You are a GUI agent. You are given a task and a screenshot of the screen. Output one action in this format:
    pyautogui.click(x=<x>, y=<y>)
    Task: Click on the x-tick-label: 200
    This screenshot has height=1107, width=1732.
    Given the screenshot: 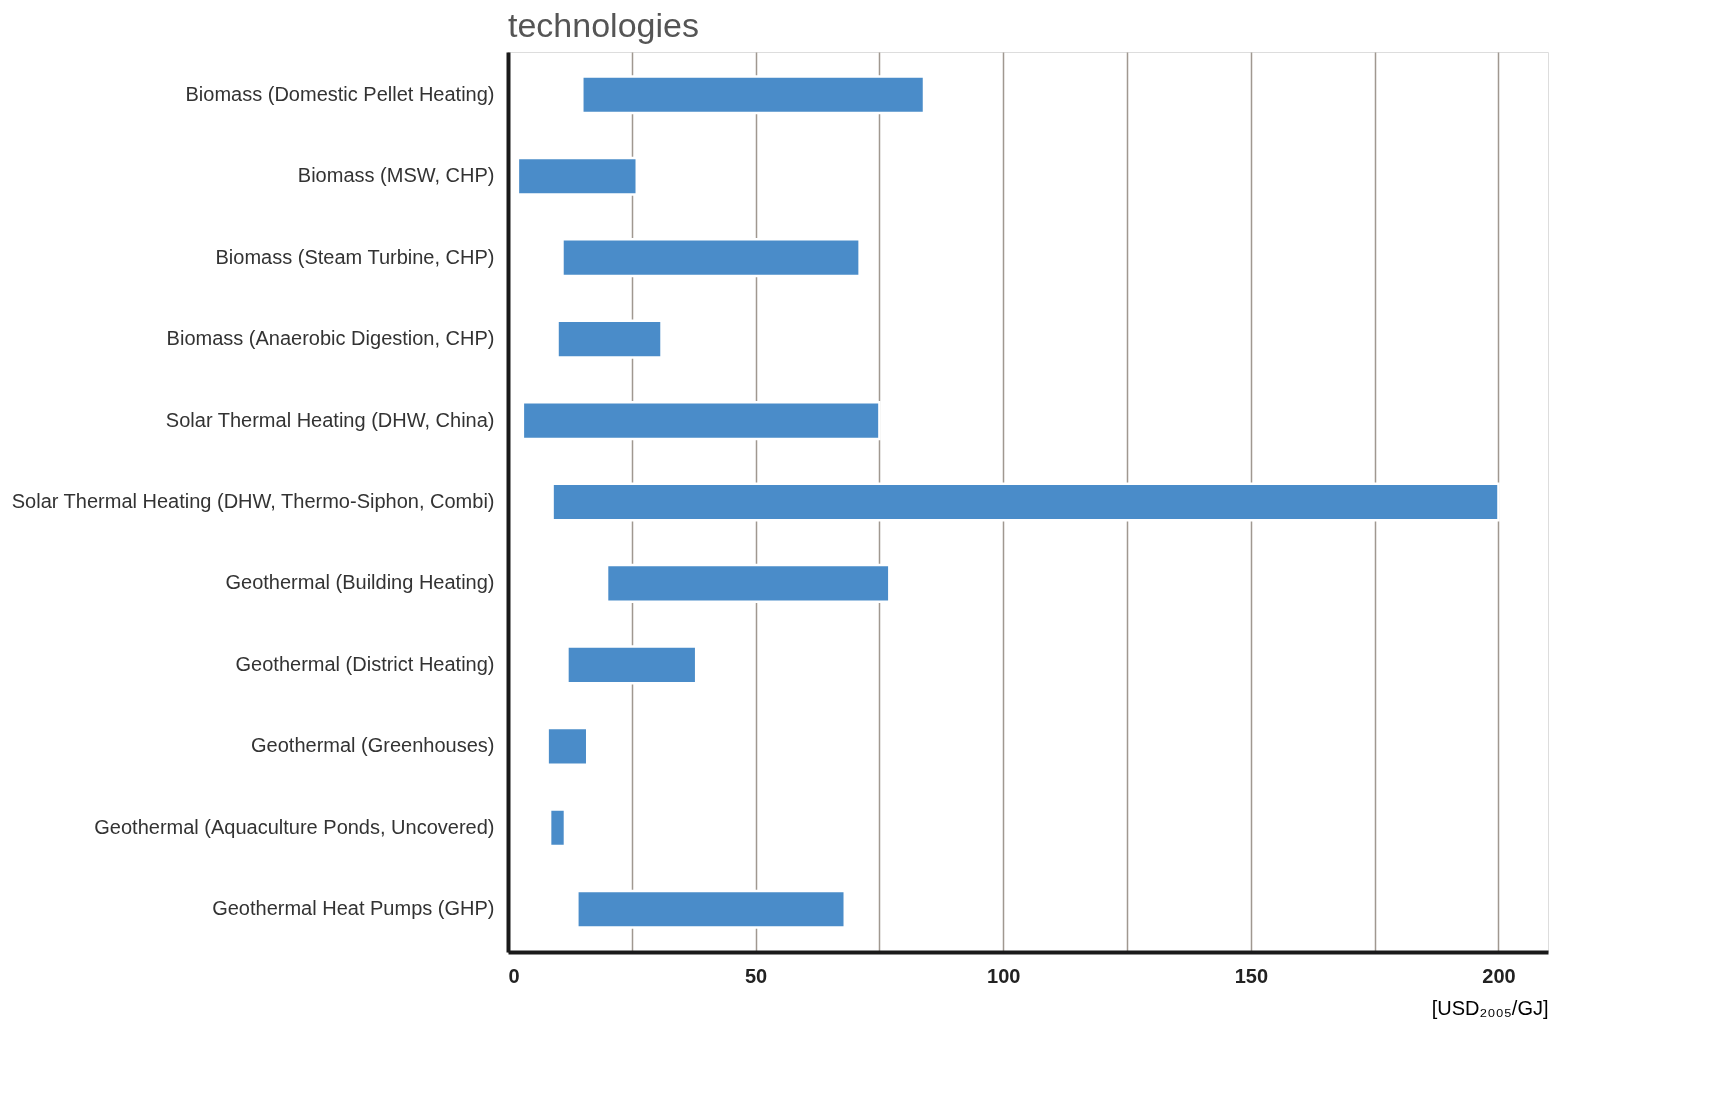 What is the action you would take?
    pyautogui.click(x=1499, y=975)
    